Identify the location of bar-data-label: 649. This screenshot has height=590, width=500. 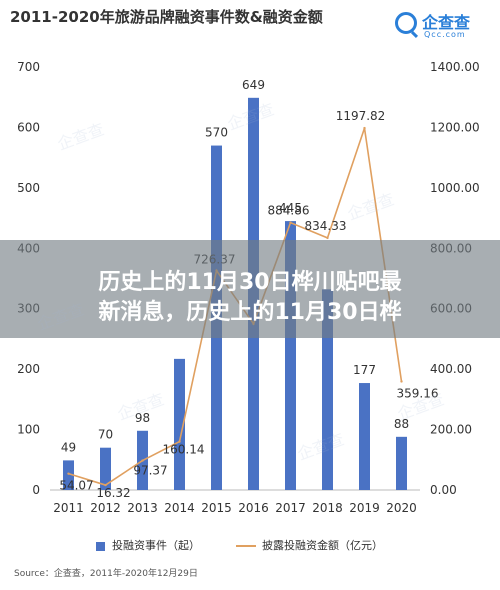
(253, 85).